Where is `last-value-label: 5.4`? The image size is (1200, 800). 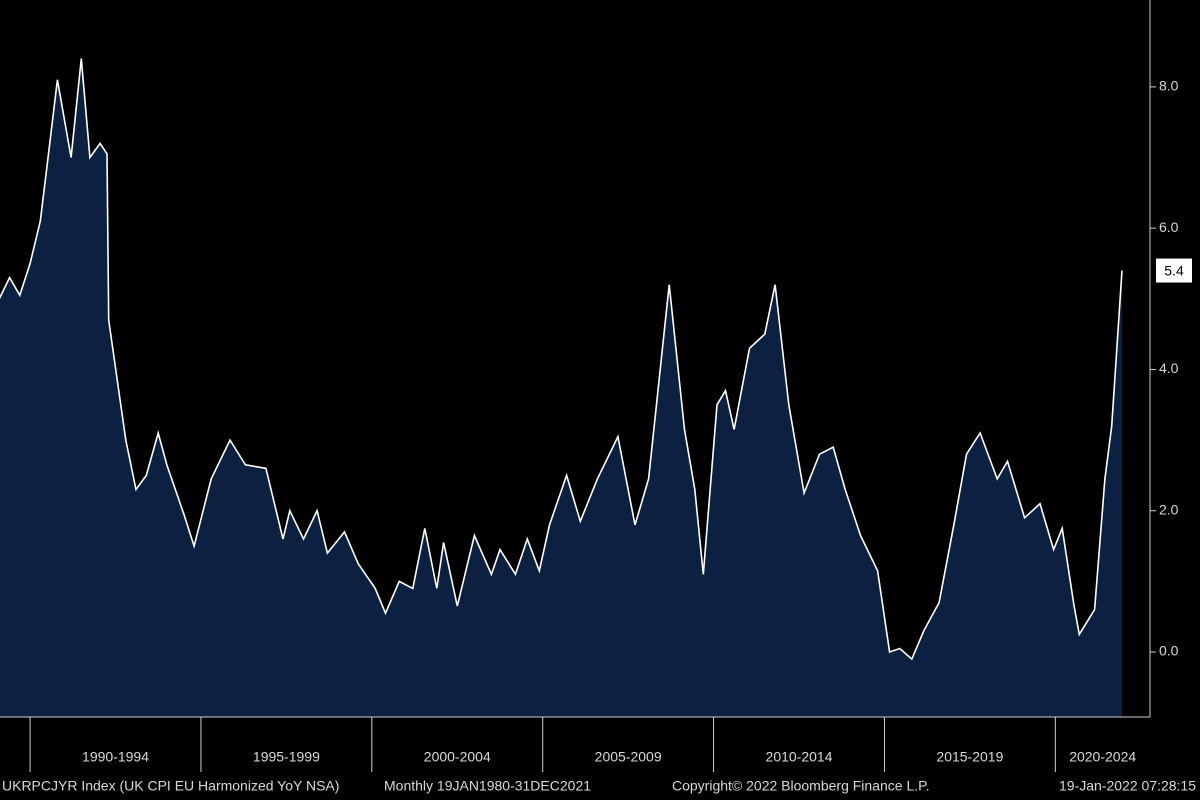 last-value-label: 5.4 is located at coordinates (1174, 270).